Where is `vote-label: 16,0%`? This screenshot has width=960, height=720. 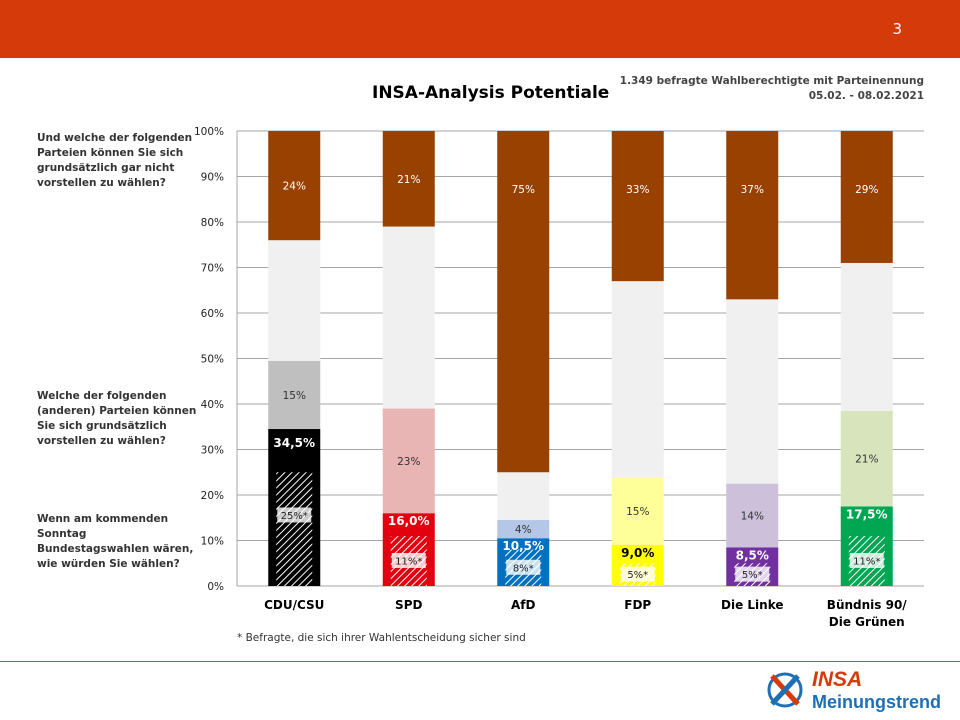
vote-label: 16,0% is located at coordinates (409, 521).